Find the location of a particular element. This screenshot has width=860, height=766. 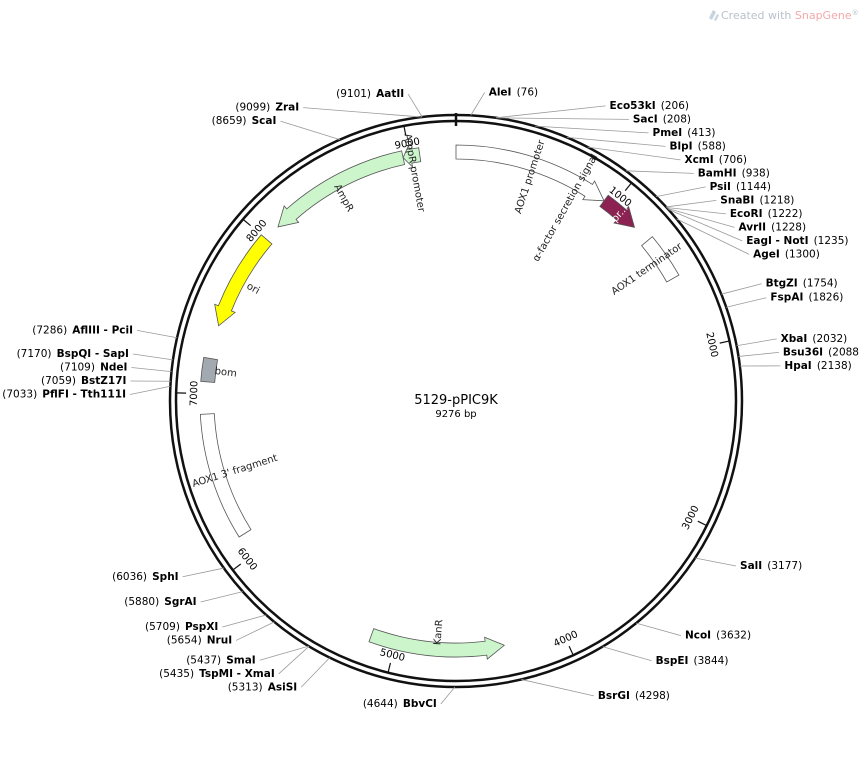

site-ndei: (7109) NdeI is located at coordinates (116, 368).